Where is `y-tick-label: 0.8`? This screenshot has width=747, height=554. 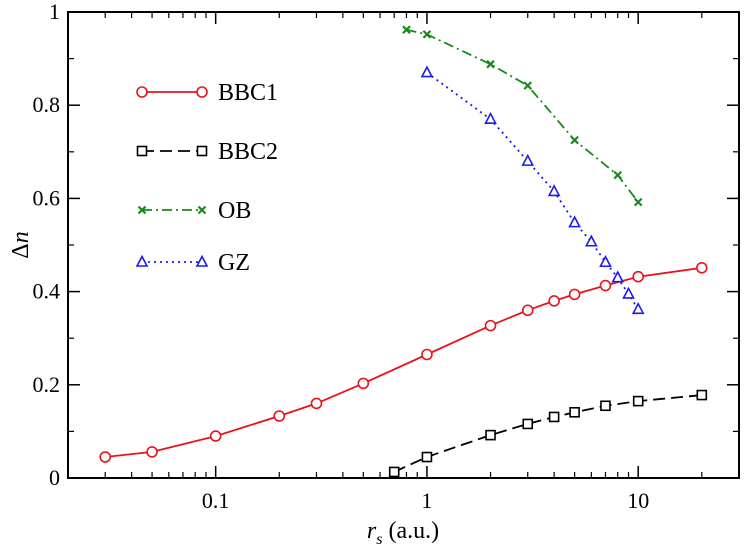 y-tick-label: 0.8 is located at coordinates (47, 104).